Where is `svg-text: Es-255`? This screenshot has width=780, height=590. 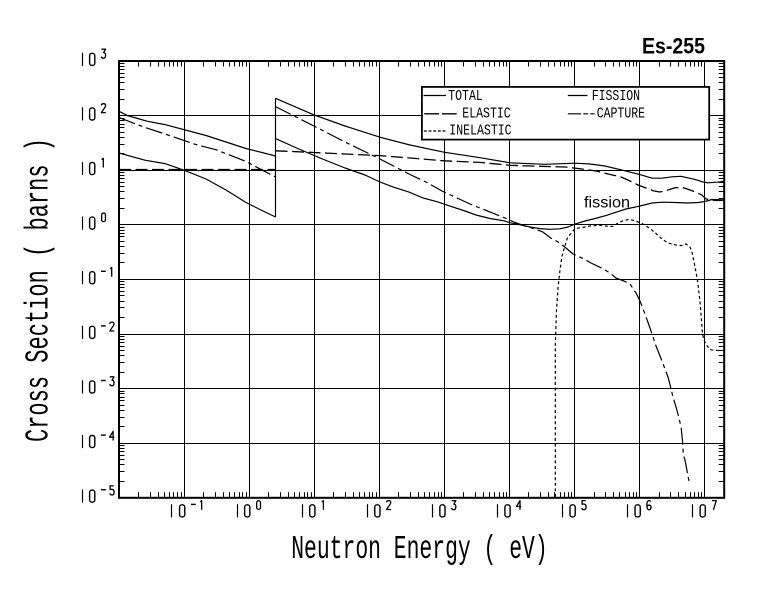
svg-text: Es-255 is located at coordinates (673, 46).